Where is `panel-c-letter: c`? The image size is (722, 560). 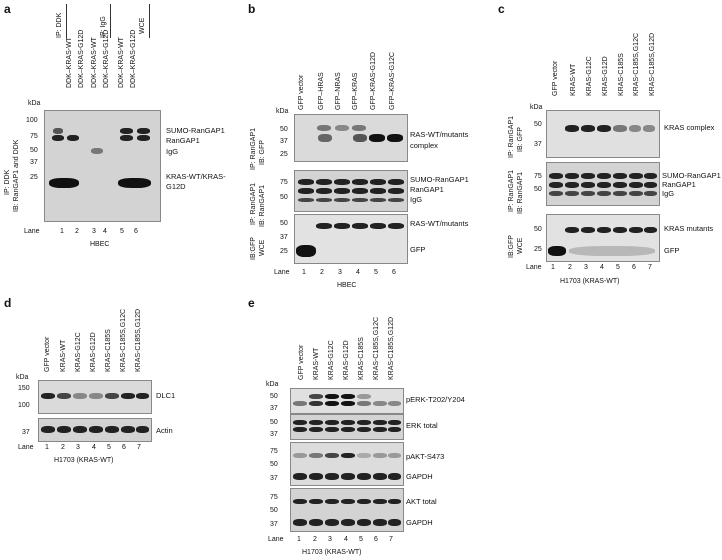
panel-c-letter: c is located at coordinates (501, 9).